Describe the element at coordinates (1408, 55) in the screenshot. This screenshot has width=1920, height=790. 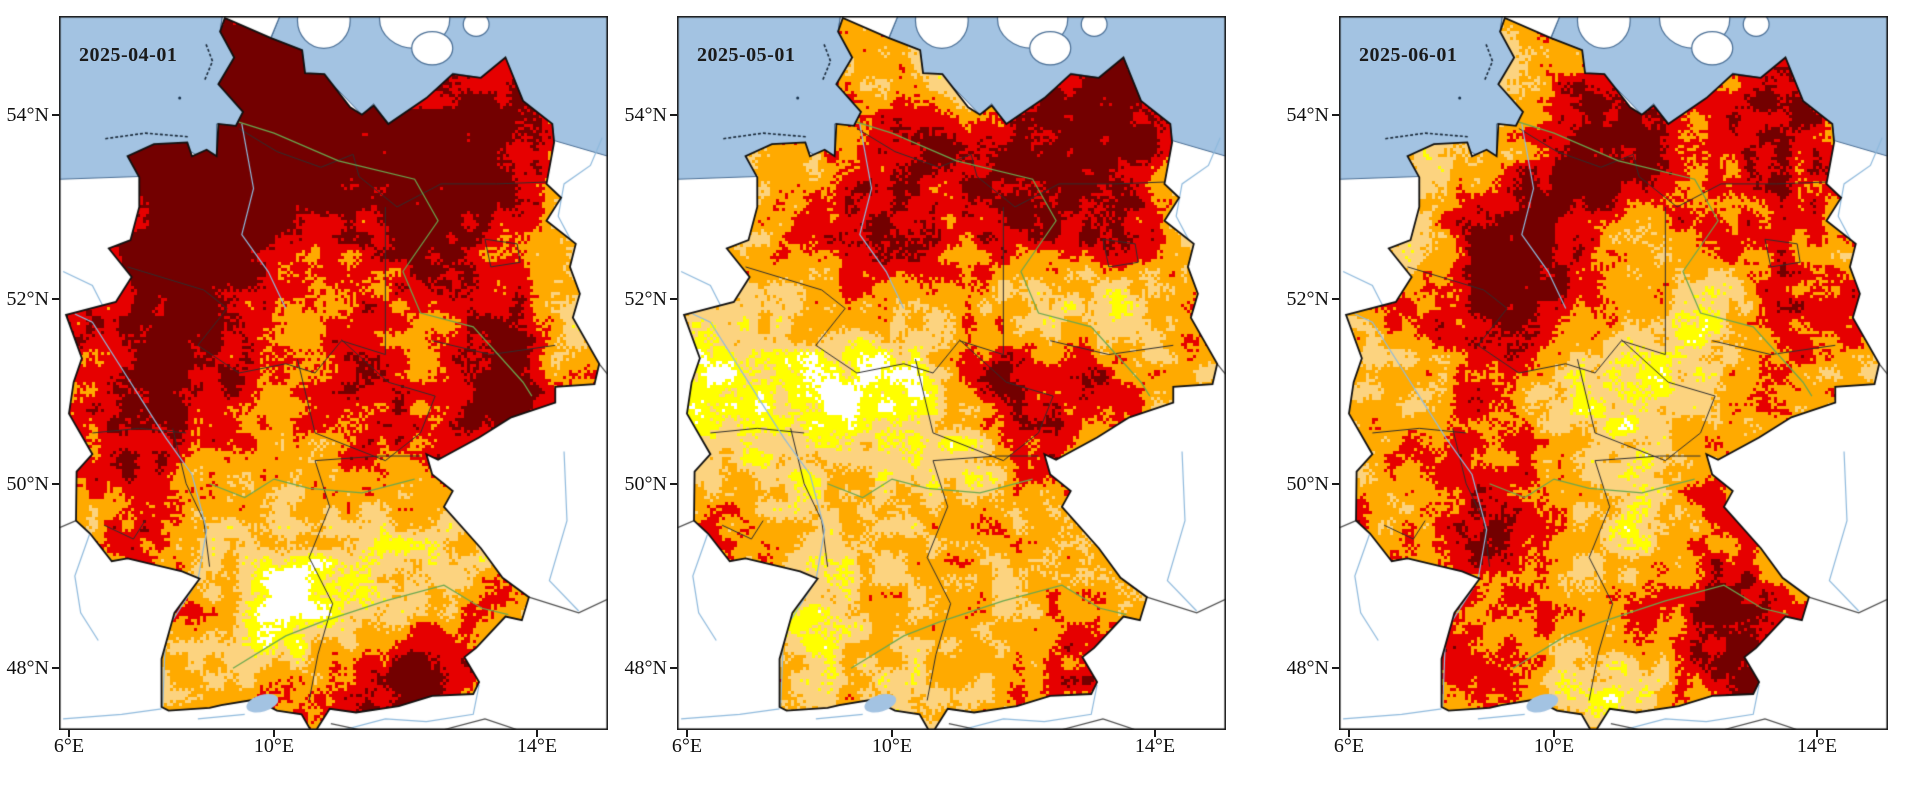
I see `date-label: 2025-06-01` at that location.